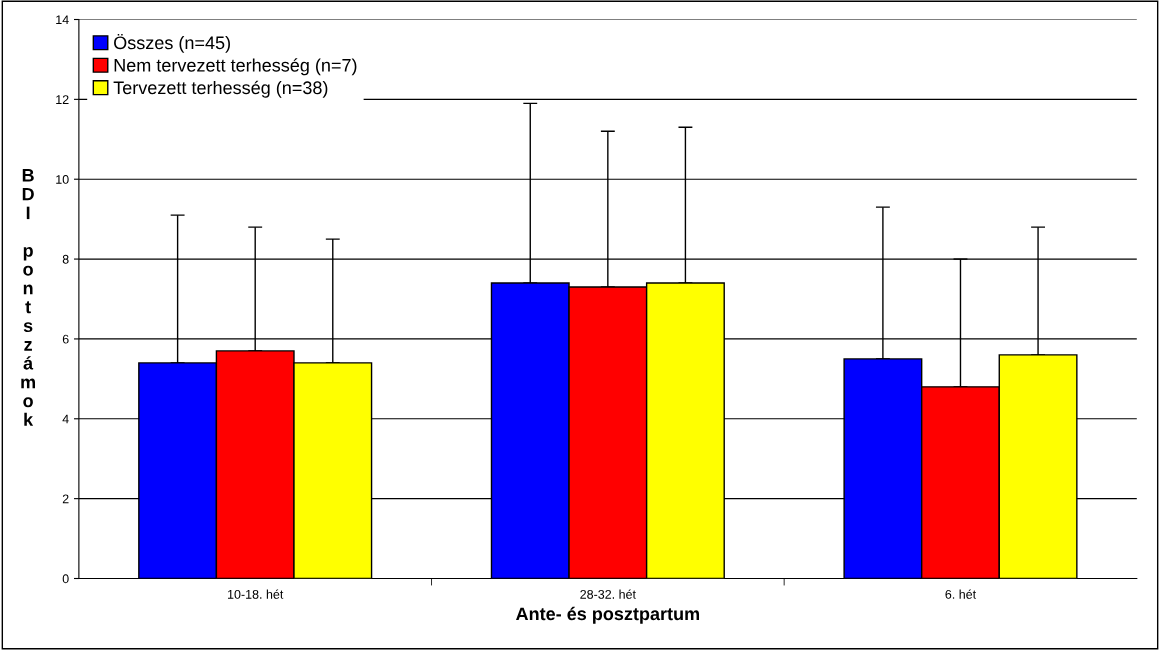 This screenshot has height=650, width=1160. I want to click on x-tick-label: 10-18. hét, so click(256, 594).